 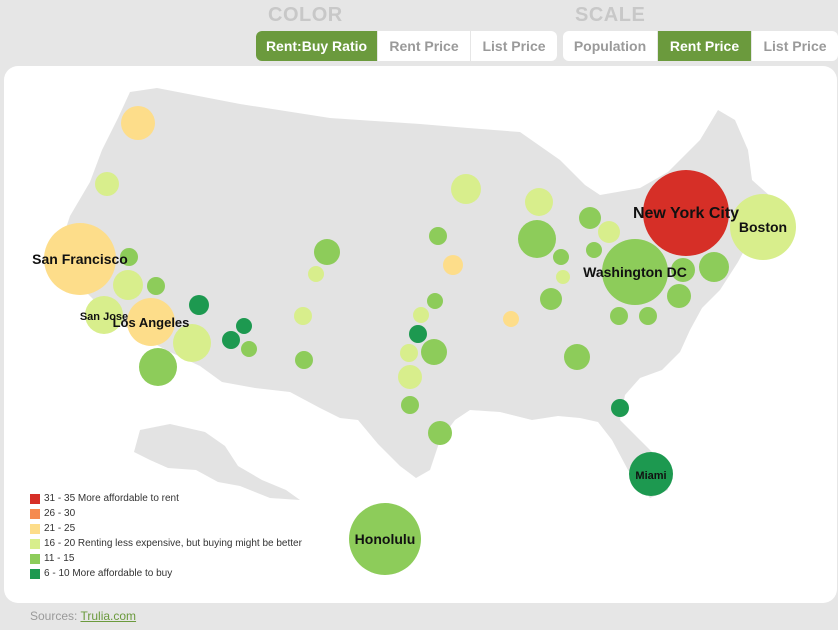 What do you see at coordinates (108, 573) in the screenshot?
I see `legend-label: 6 - 10 More affordable to buy` at bounding box center [108, 573].